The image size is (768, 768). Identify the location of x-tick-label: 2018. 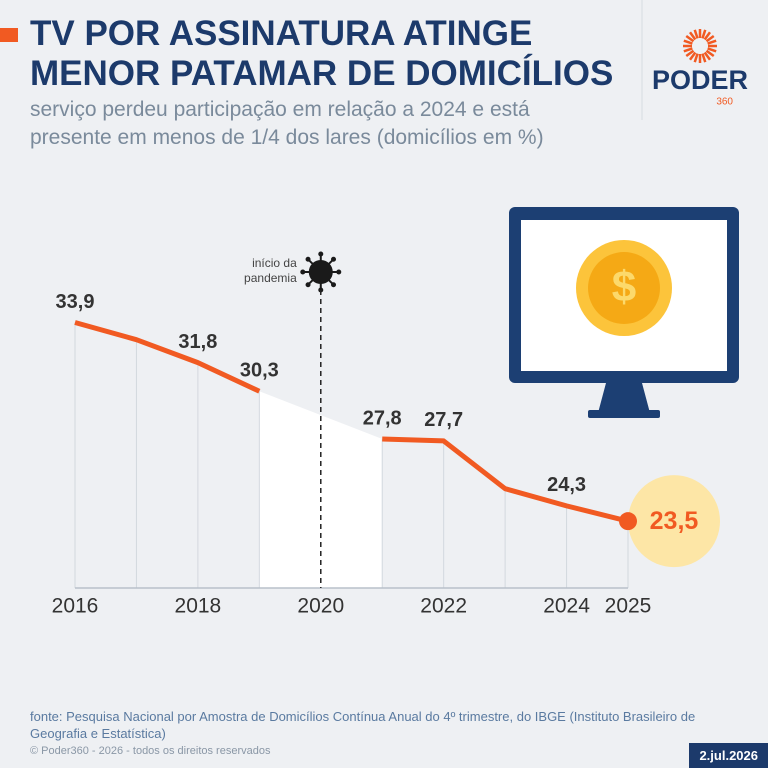
(198, 606).